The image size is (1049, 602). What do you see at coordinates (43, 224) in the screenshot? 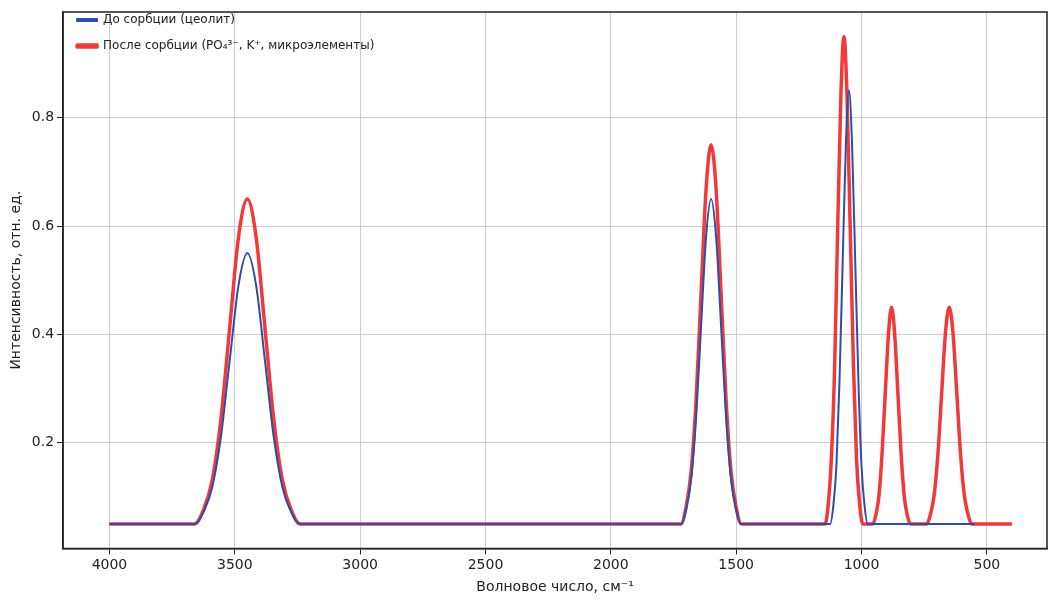
I see `y-tick-label: 0.6` at bounding box center [43, 224].